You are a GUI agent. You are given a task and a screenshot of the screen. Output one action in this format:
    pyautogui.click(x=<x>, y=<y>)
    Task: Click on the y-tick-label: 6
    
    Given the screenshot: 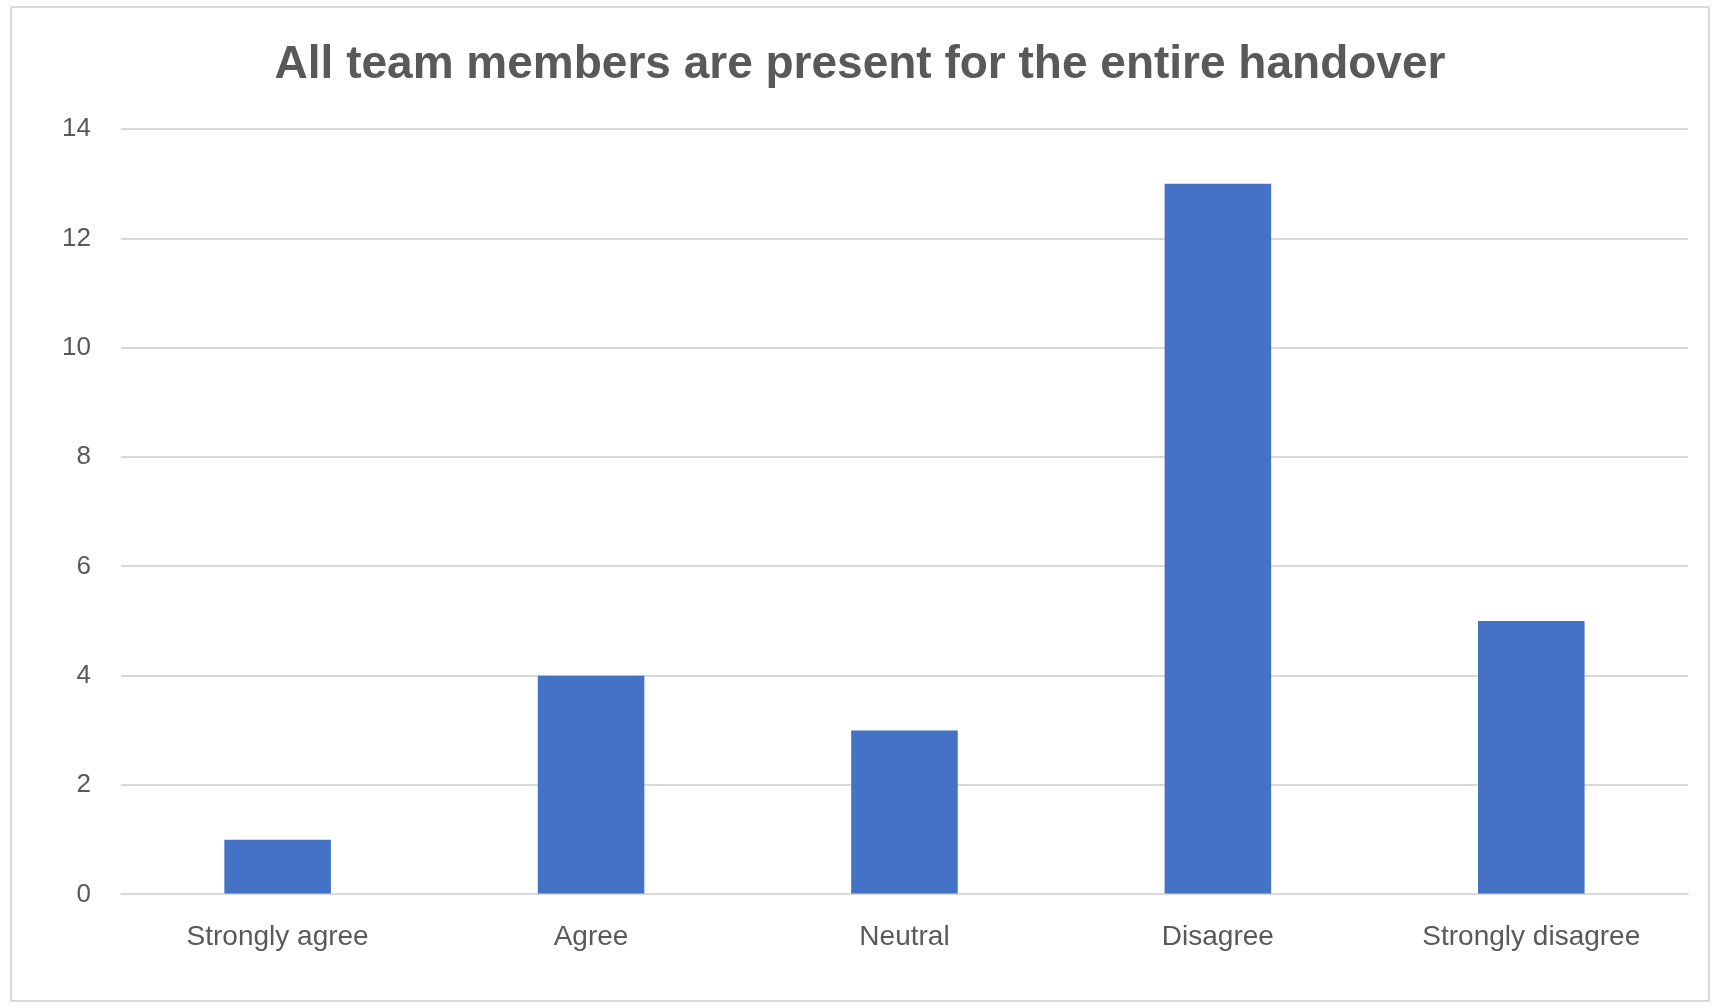 What is the action you would take?
    pyautogui.click(x=83, y=564)
    